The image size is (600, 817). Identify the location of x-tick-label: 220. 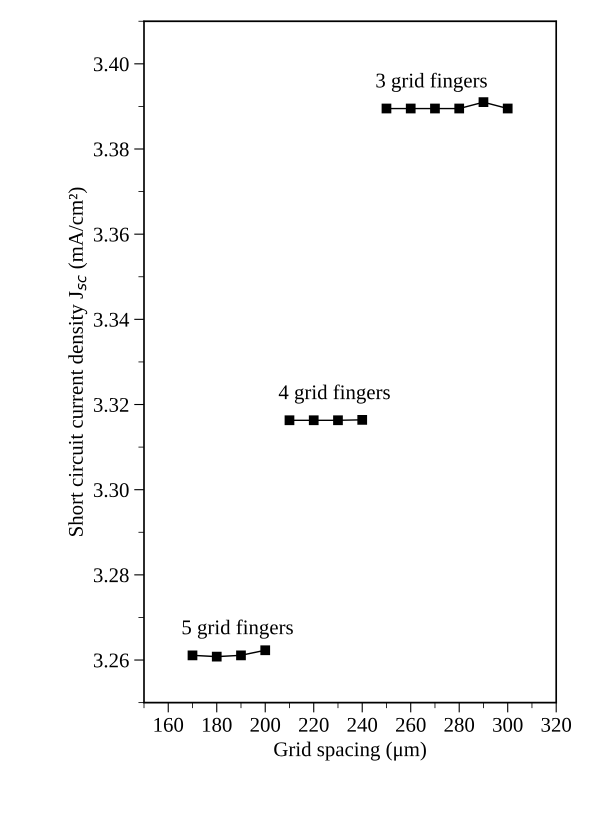
(314, 725).